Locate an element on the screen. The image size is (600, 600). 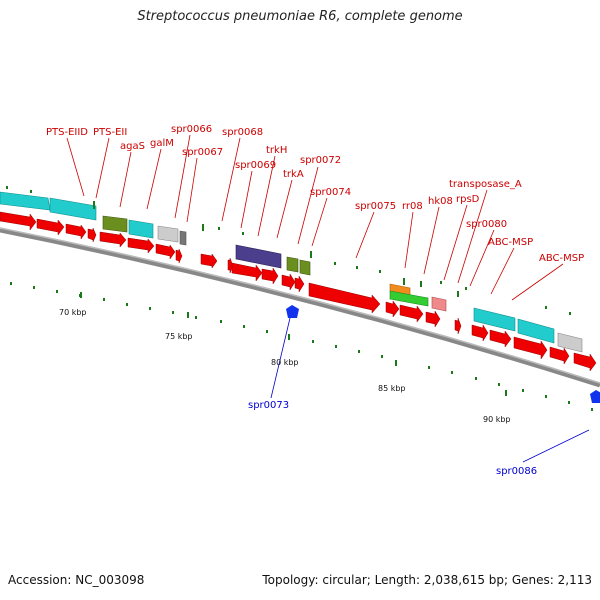
gene-label: rr08 is located at coordinates (412, 206).